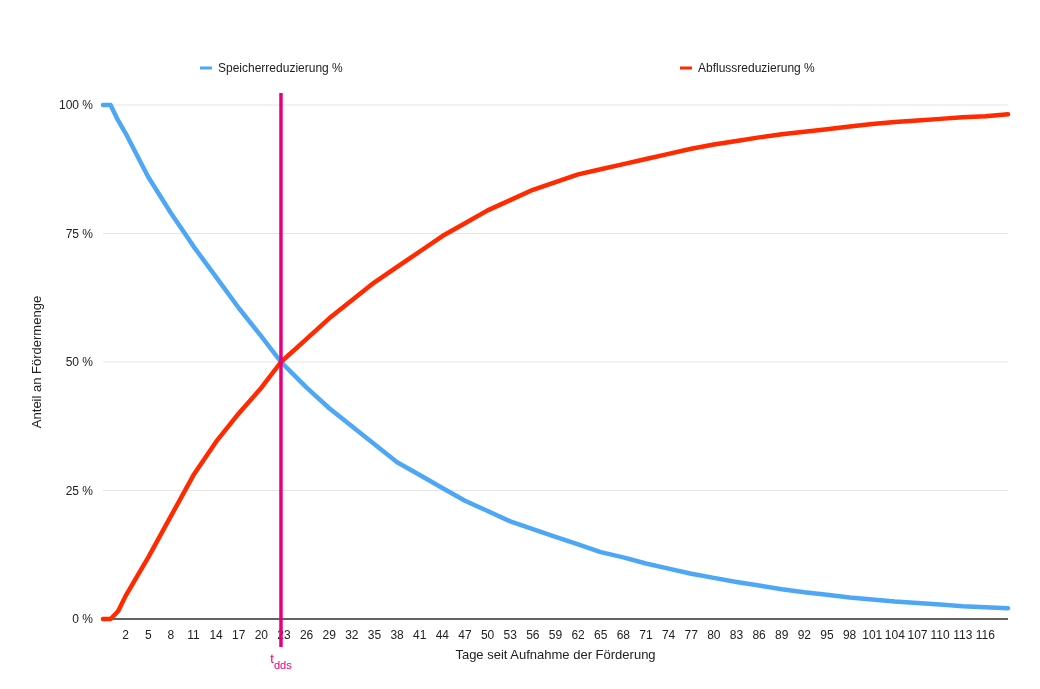 This screenshot has width=1040, height=689. I want to click on x-tick-label: 50, so click(487, 635).